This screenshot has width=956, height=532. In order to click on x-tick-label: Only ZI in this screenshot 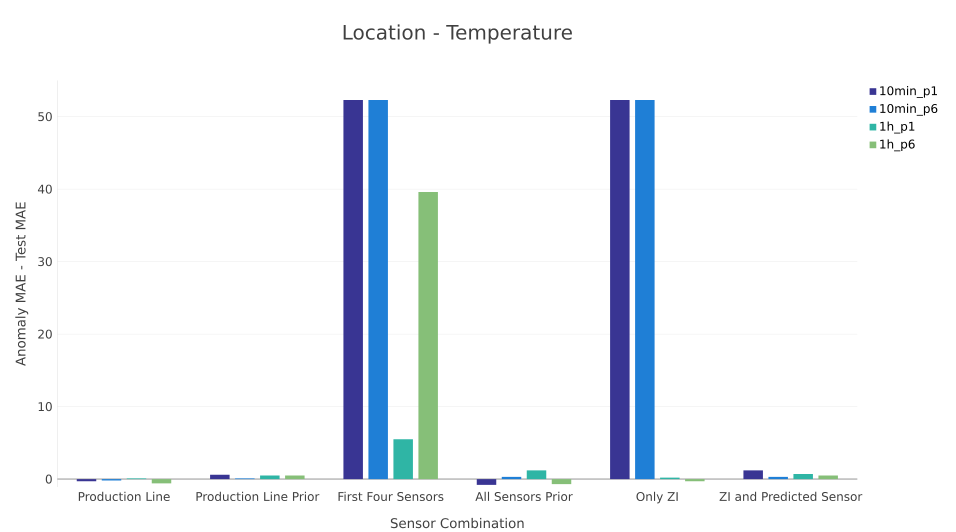, I will do `click(657, 498)`.